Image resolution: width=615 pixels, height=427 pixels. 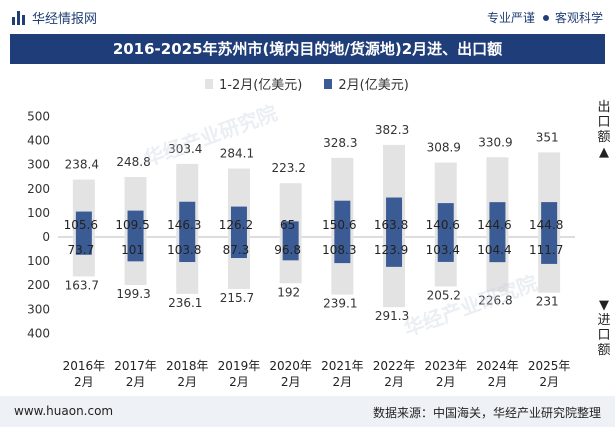 I want to click on label-feb-export: 144.8, so click(x=546, y=225).